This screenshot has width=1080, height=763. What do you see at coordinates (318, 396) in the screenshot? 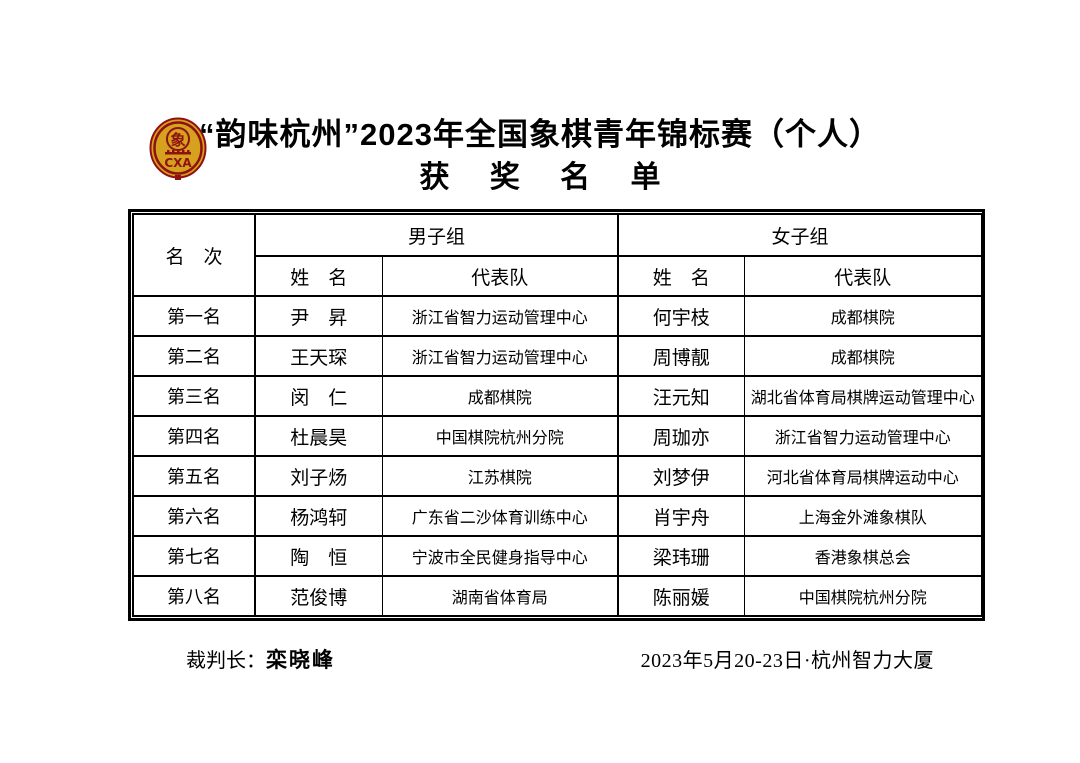
I see `men-name-cell: 闵 仁` at bounding box center [318, 396].